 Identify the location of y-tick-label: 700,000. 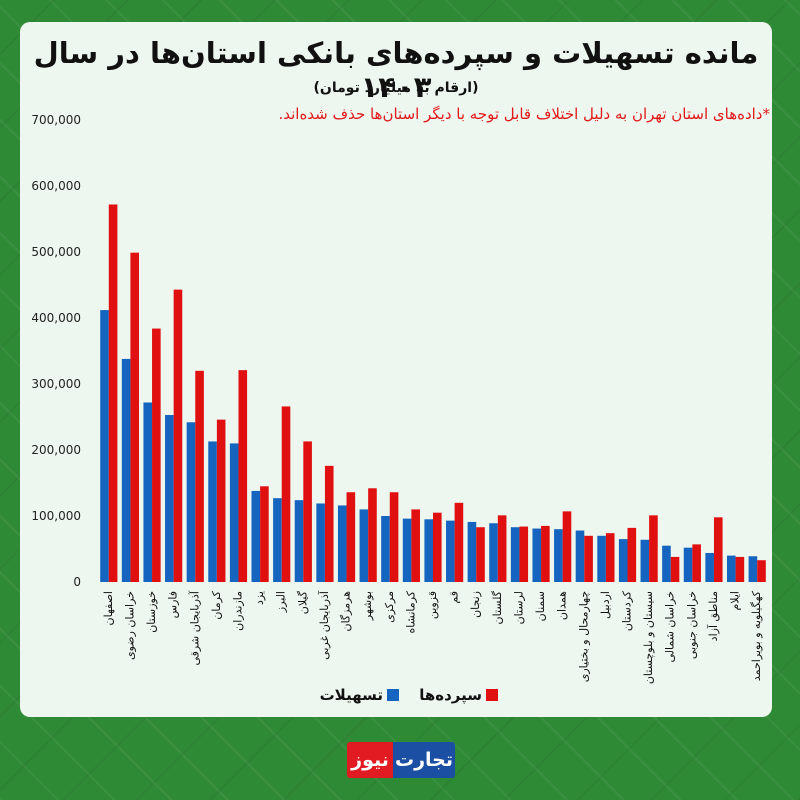
(56, 120).